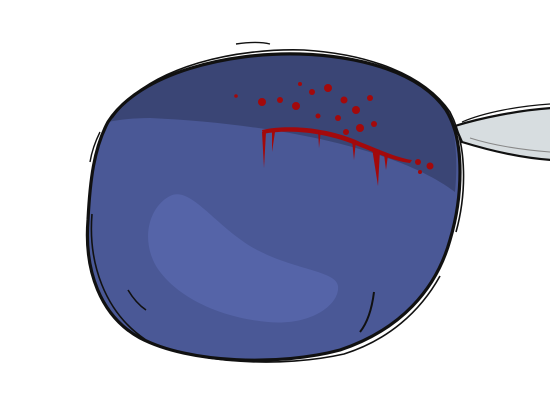  What do you see at coordinates (243, 258) in the screenshot?
I see `plum-highlight` at bounding box center [243, 258].